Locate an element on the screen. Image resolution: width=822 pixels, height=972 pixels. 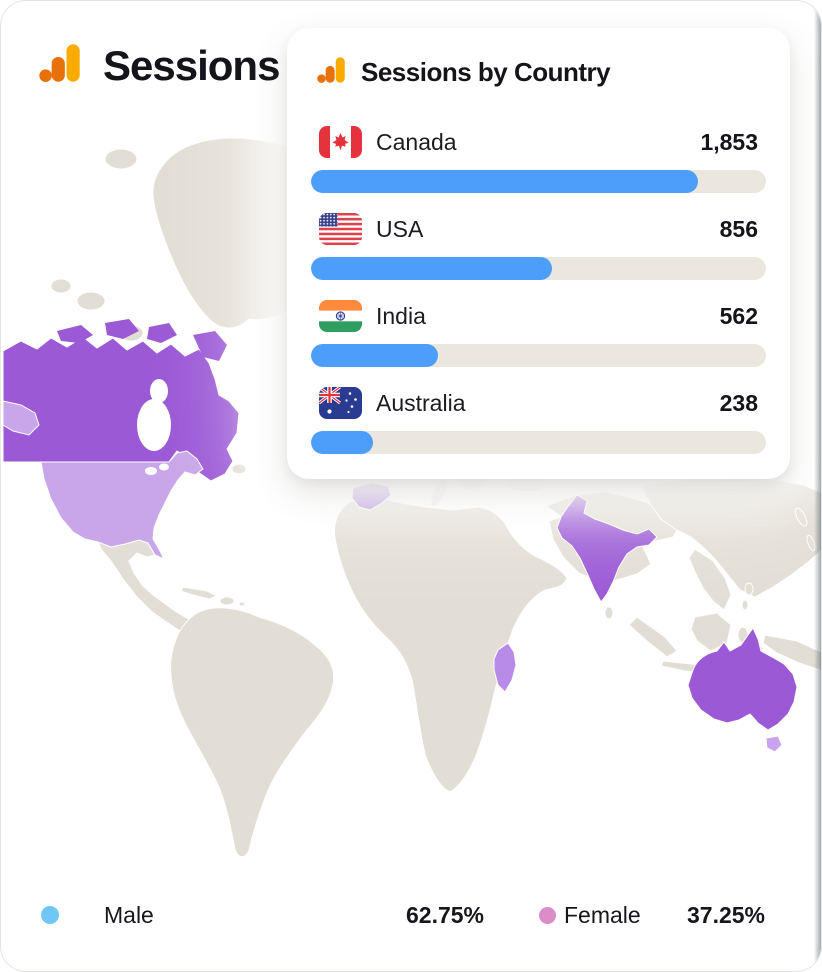
map-canada is located at coordinates (121, 409).